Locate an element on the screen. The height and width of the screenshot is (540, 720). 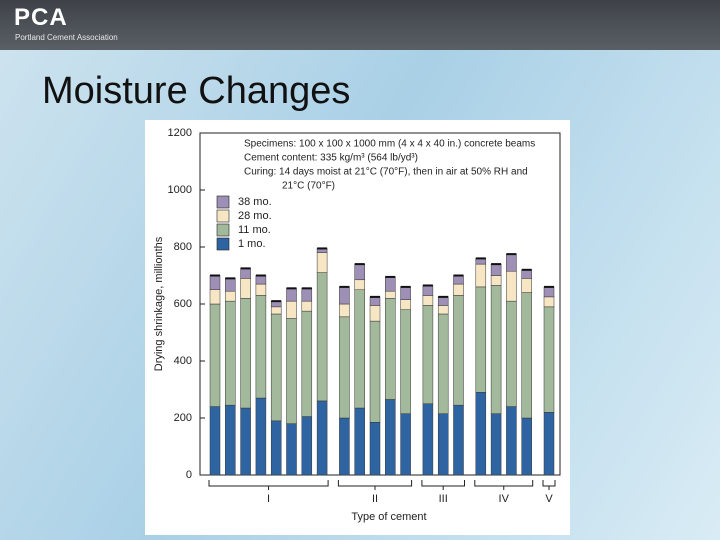
group-label: V is located at coordinates (549, 499).